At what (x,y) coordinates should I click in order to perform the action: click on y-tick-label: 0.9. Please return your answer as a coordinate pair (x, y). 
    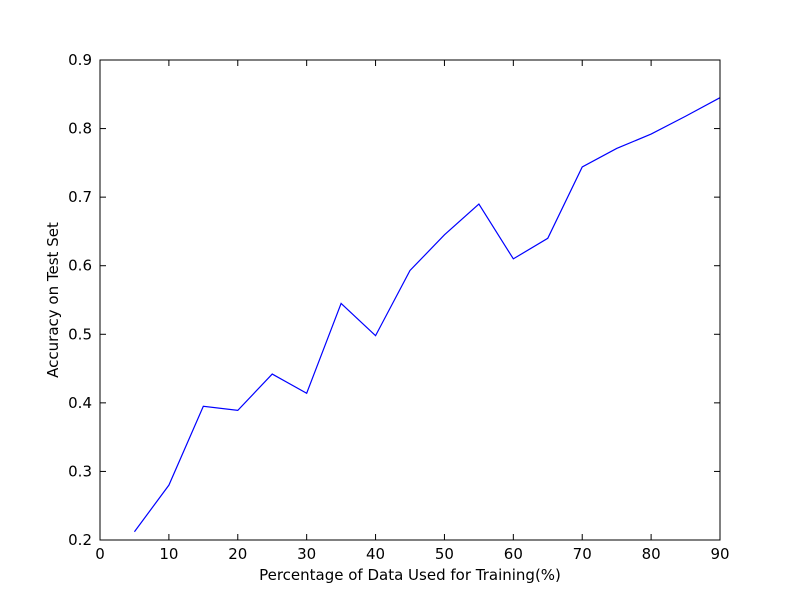
    Looking at the image, I should click on (80, 60).